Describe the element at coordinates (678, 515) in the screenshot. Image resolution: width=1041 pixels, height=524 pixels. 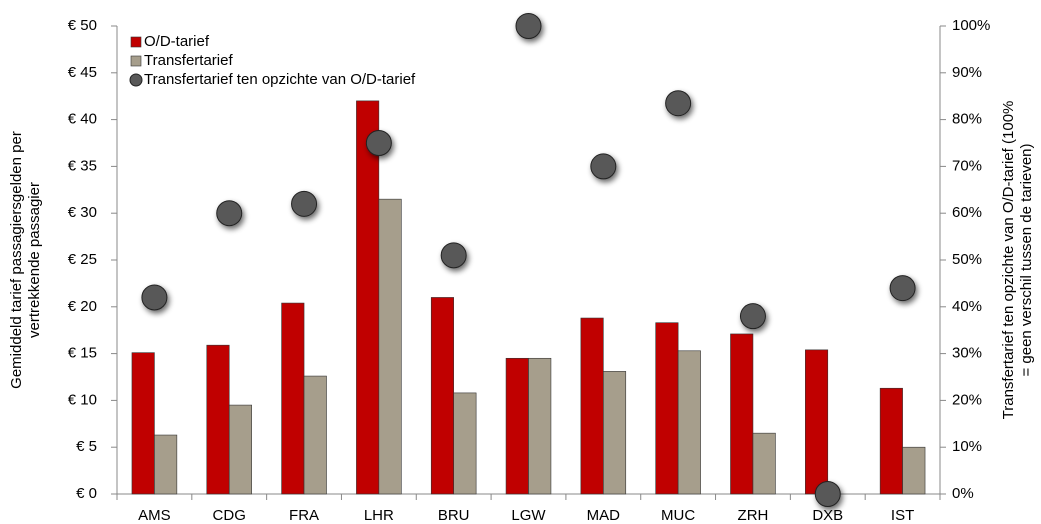
I see `x-tick-label: MUC` at that location.